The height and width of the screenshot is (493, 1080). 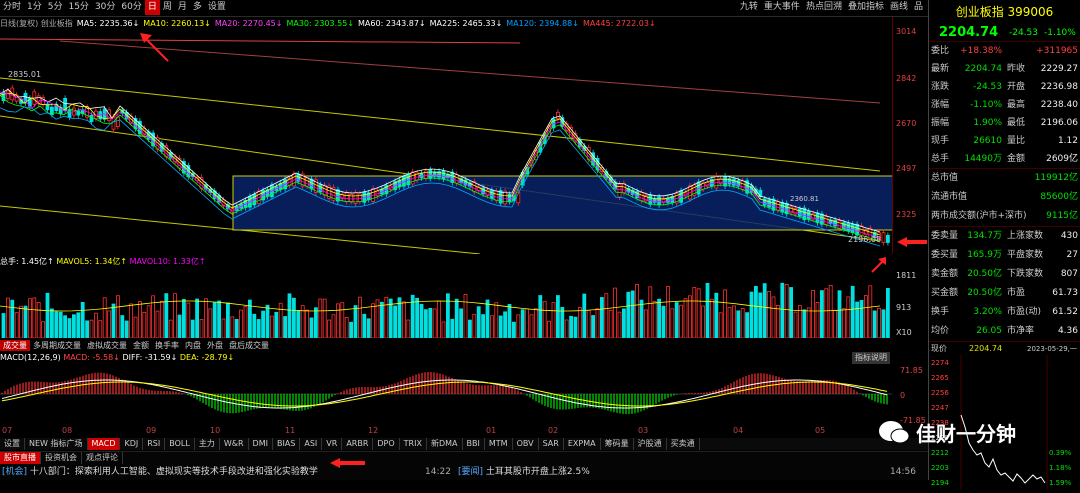 What do you see at coordinates (12, 444) in the screenshot?
I see `indicator-tab-0: 设置` at bounding box center [12, 444].